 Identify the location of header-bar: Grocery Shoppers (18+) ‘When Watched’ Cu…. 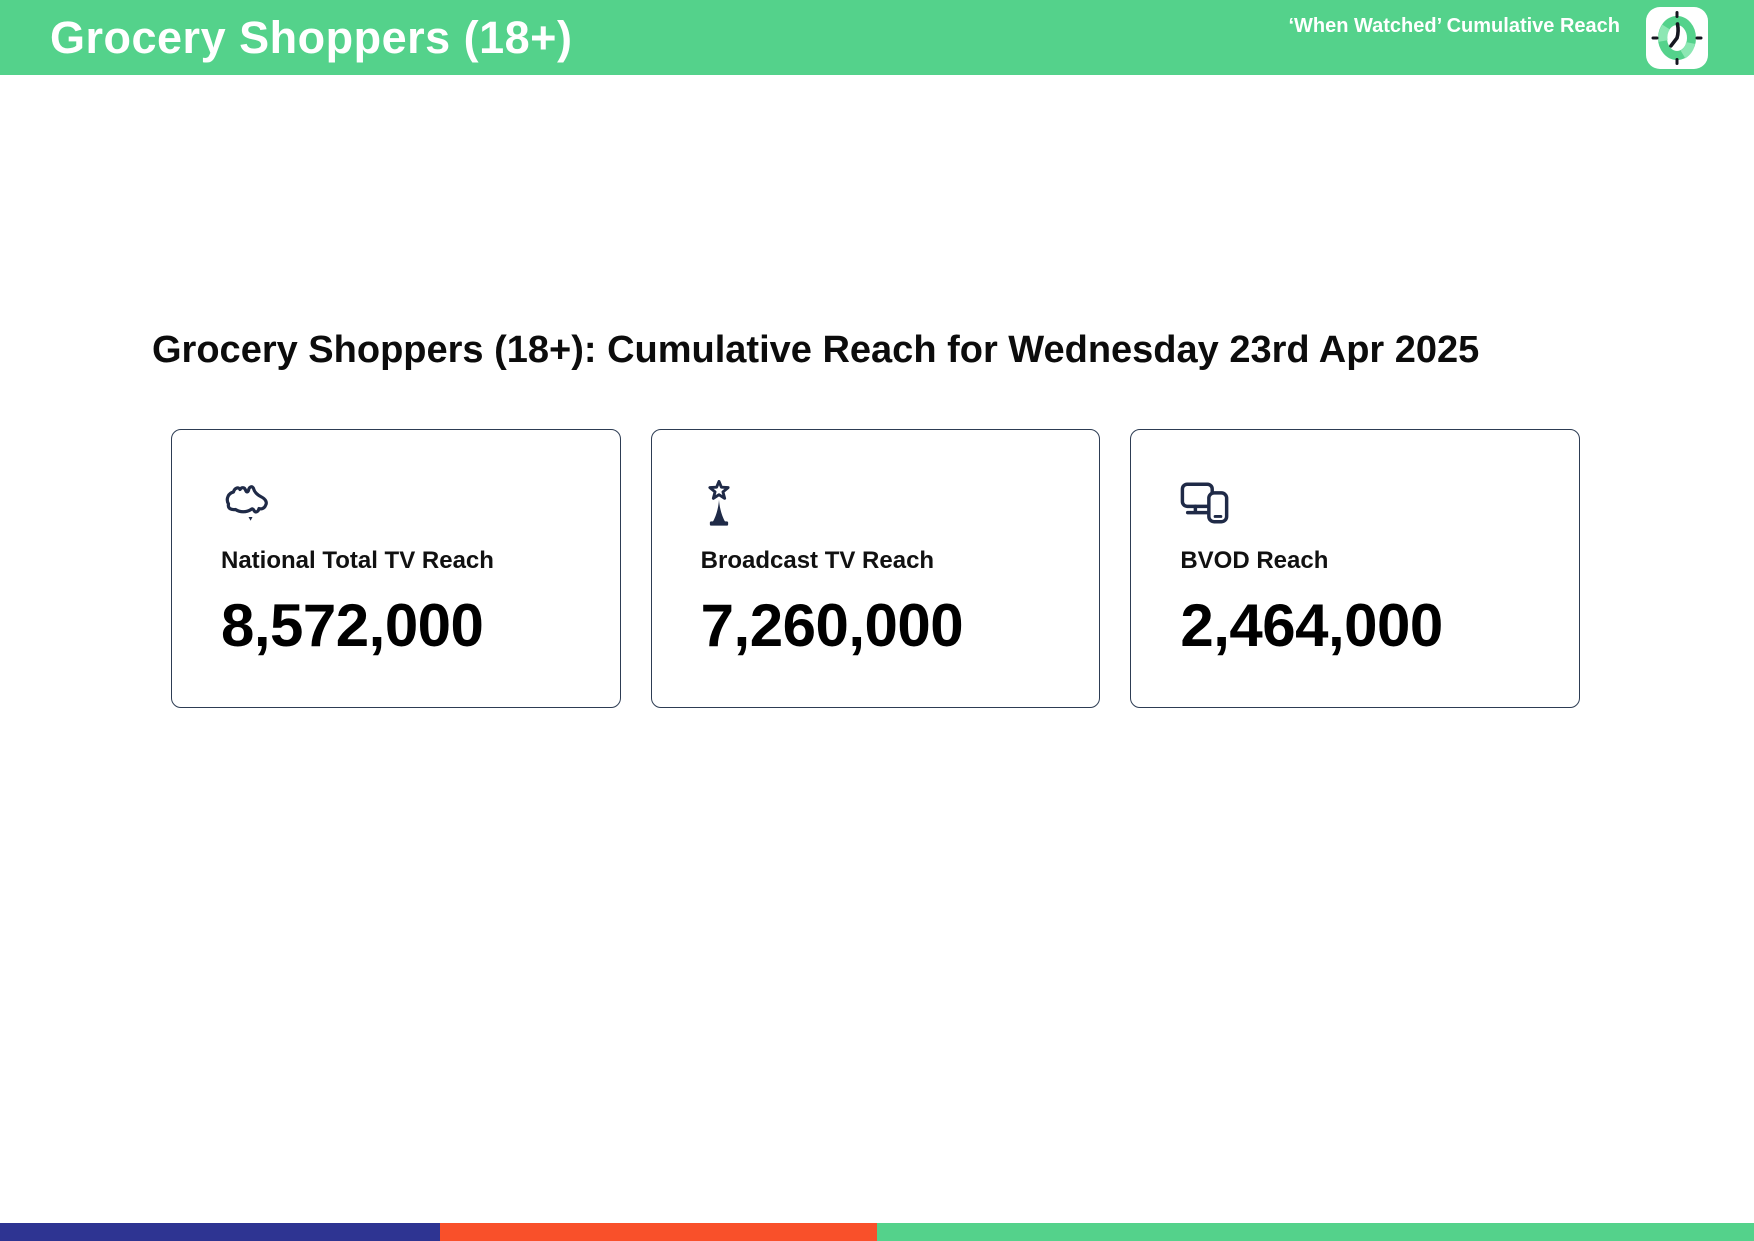
(877, 37).